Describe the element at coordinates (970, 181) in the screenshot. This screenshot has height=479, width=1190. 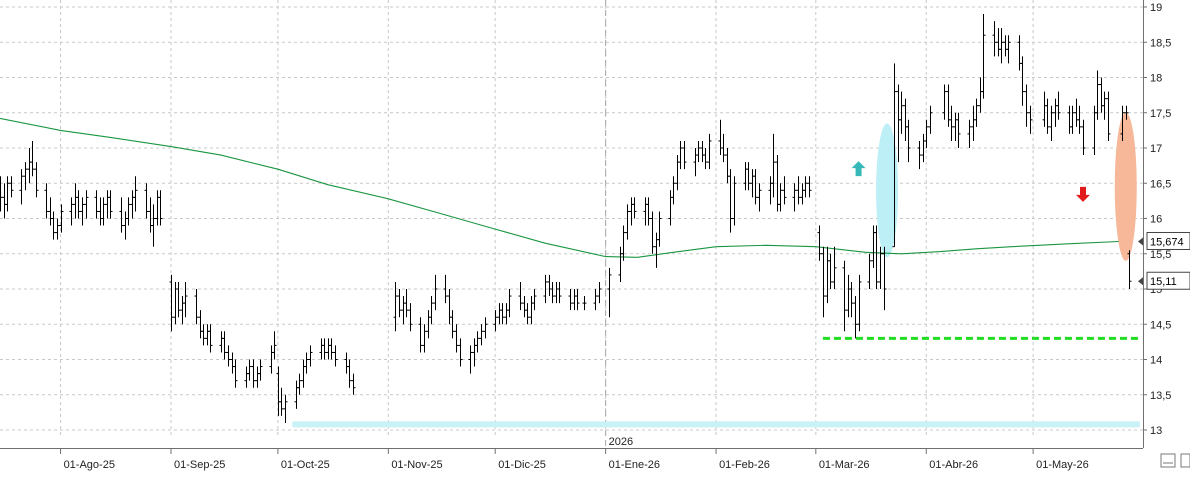
I see `arrow-layer` at that location.